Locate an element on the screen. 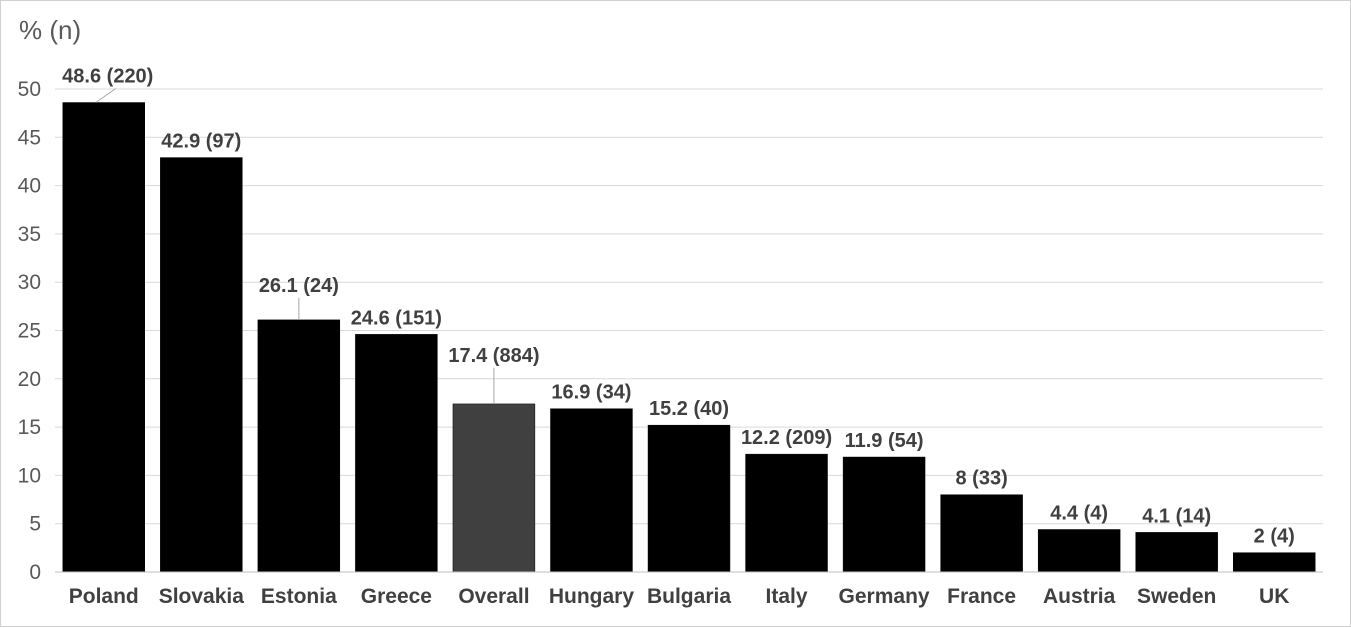  x-category-label: Sweden is located at coordinates (1176, 596).